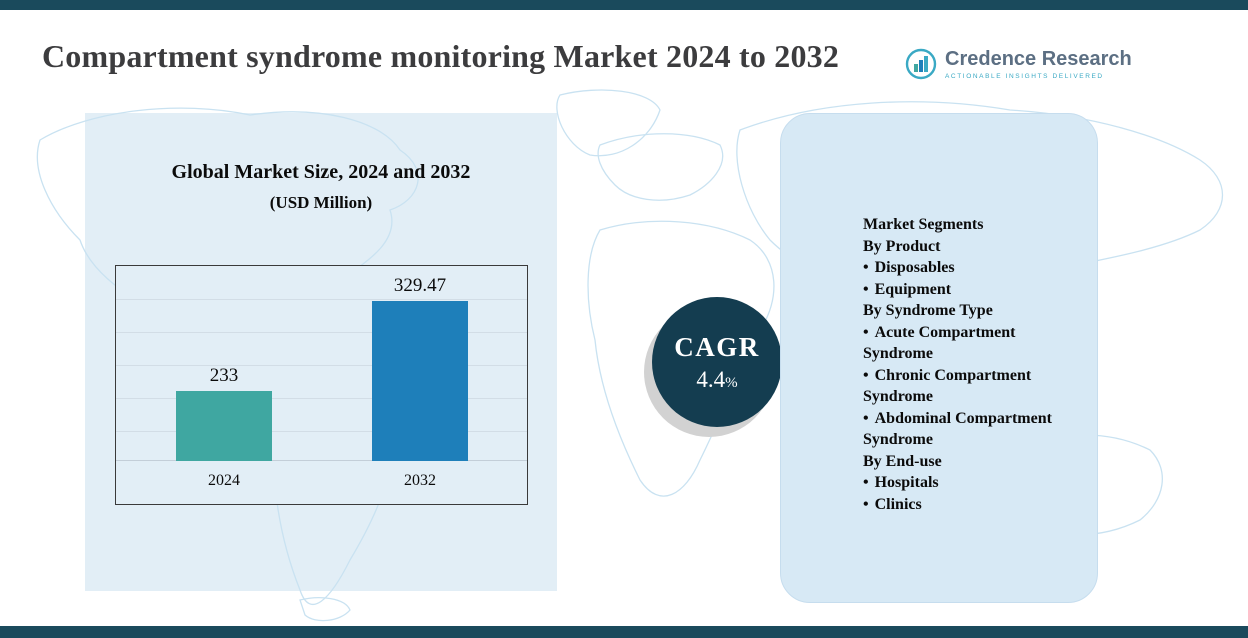  I want to click on segment-item-label: Chronic Compartment Syndrome, so click(947, 386).